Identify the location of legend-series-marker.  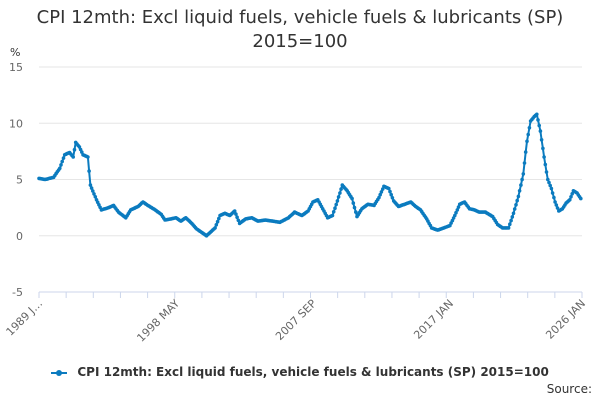
(59, 372).